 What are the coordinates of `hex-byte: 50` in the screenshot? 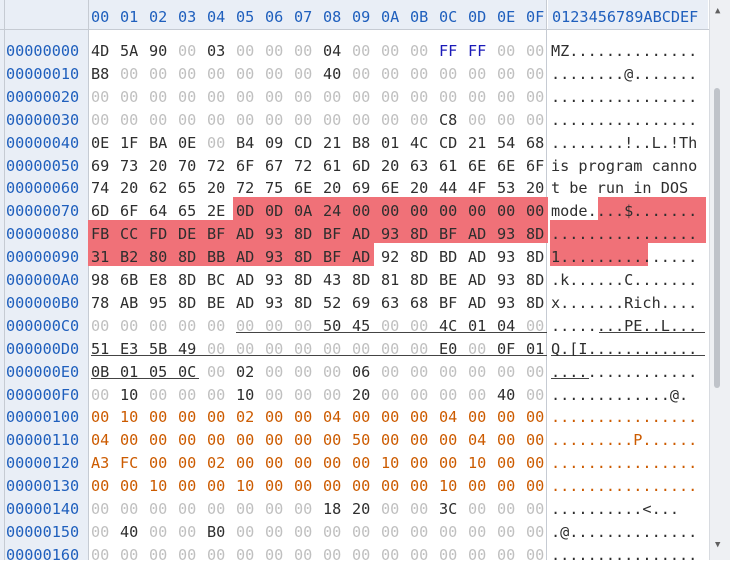 It's located at (361, 440).